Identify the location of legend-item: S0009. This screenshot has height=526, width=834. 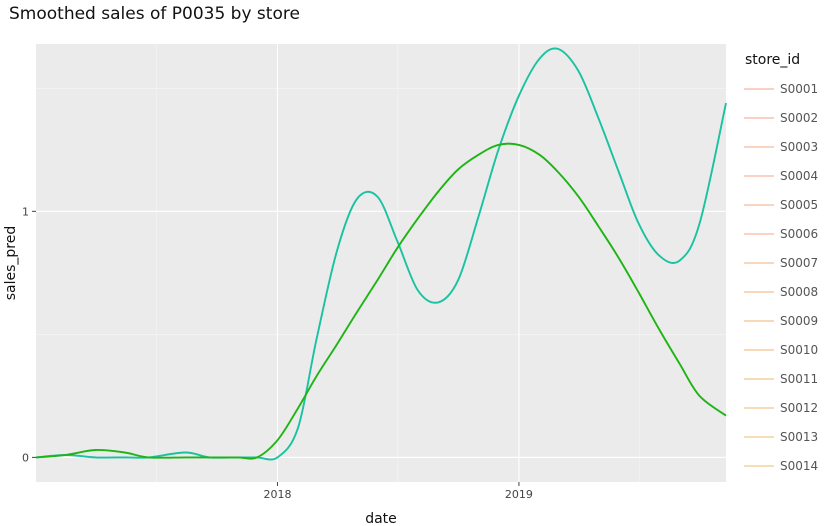
(781, 320).